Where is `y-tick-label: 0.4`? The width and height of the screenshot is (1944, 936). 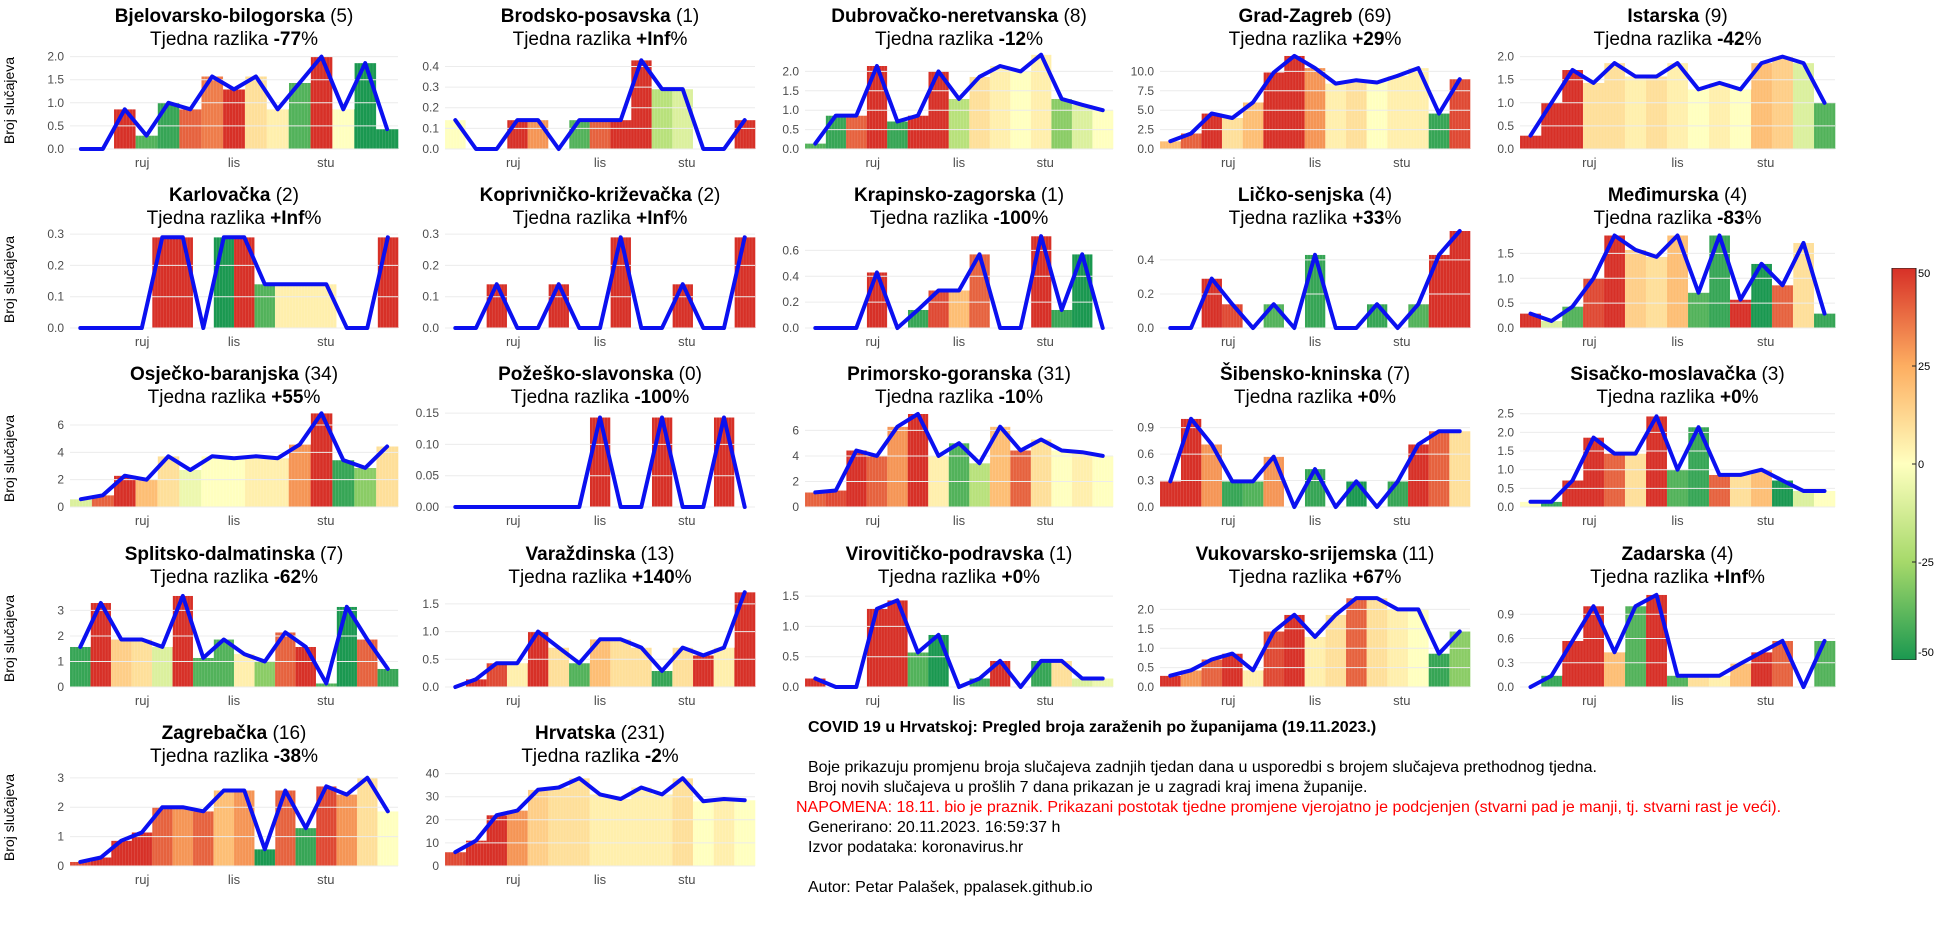 y-tick-label: 0.4 is located at coordinates (430, 66).